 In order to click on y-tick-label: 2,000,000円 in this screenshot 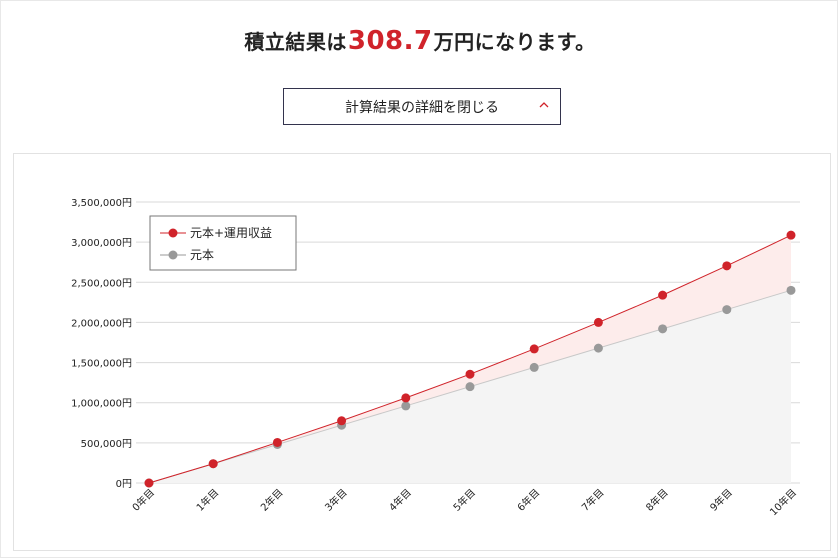, I will do `click(101, 323)`.